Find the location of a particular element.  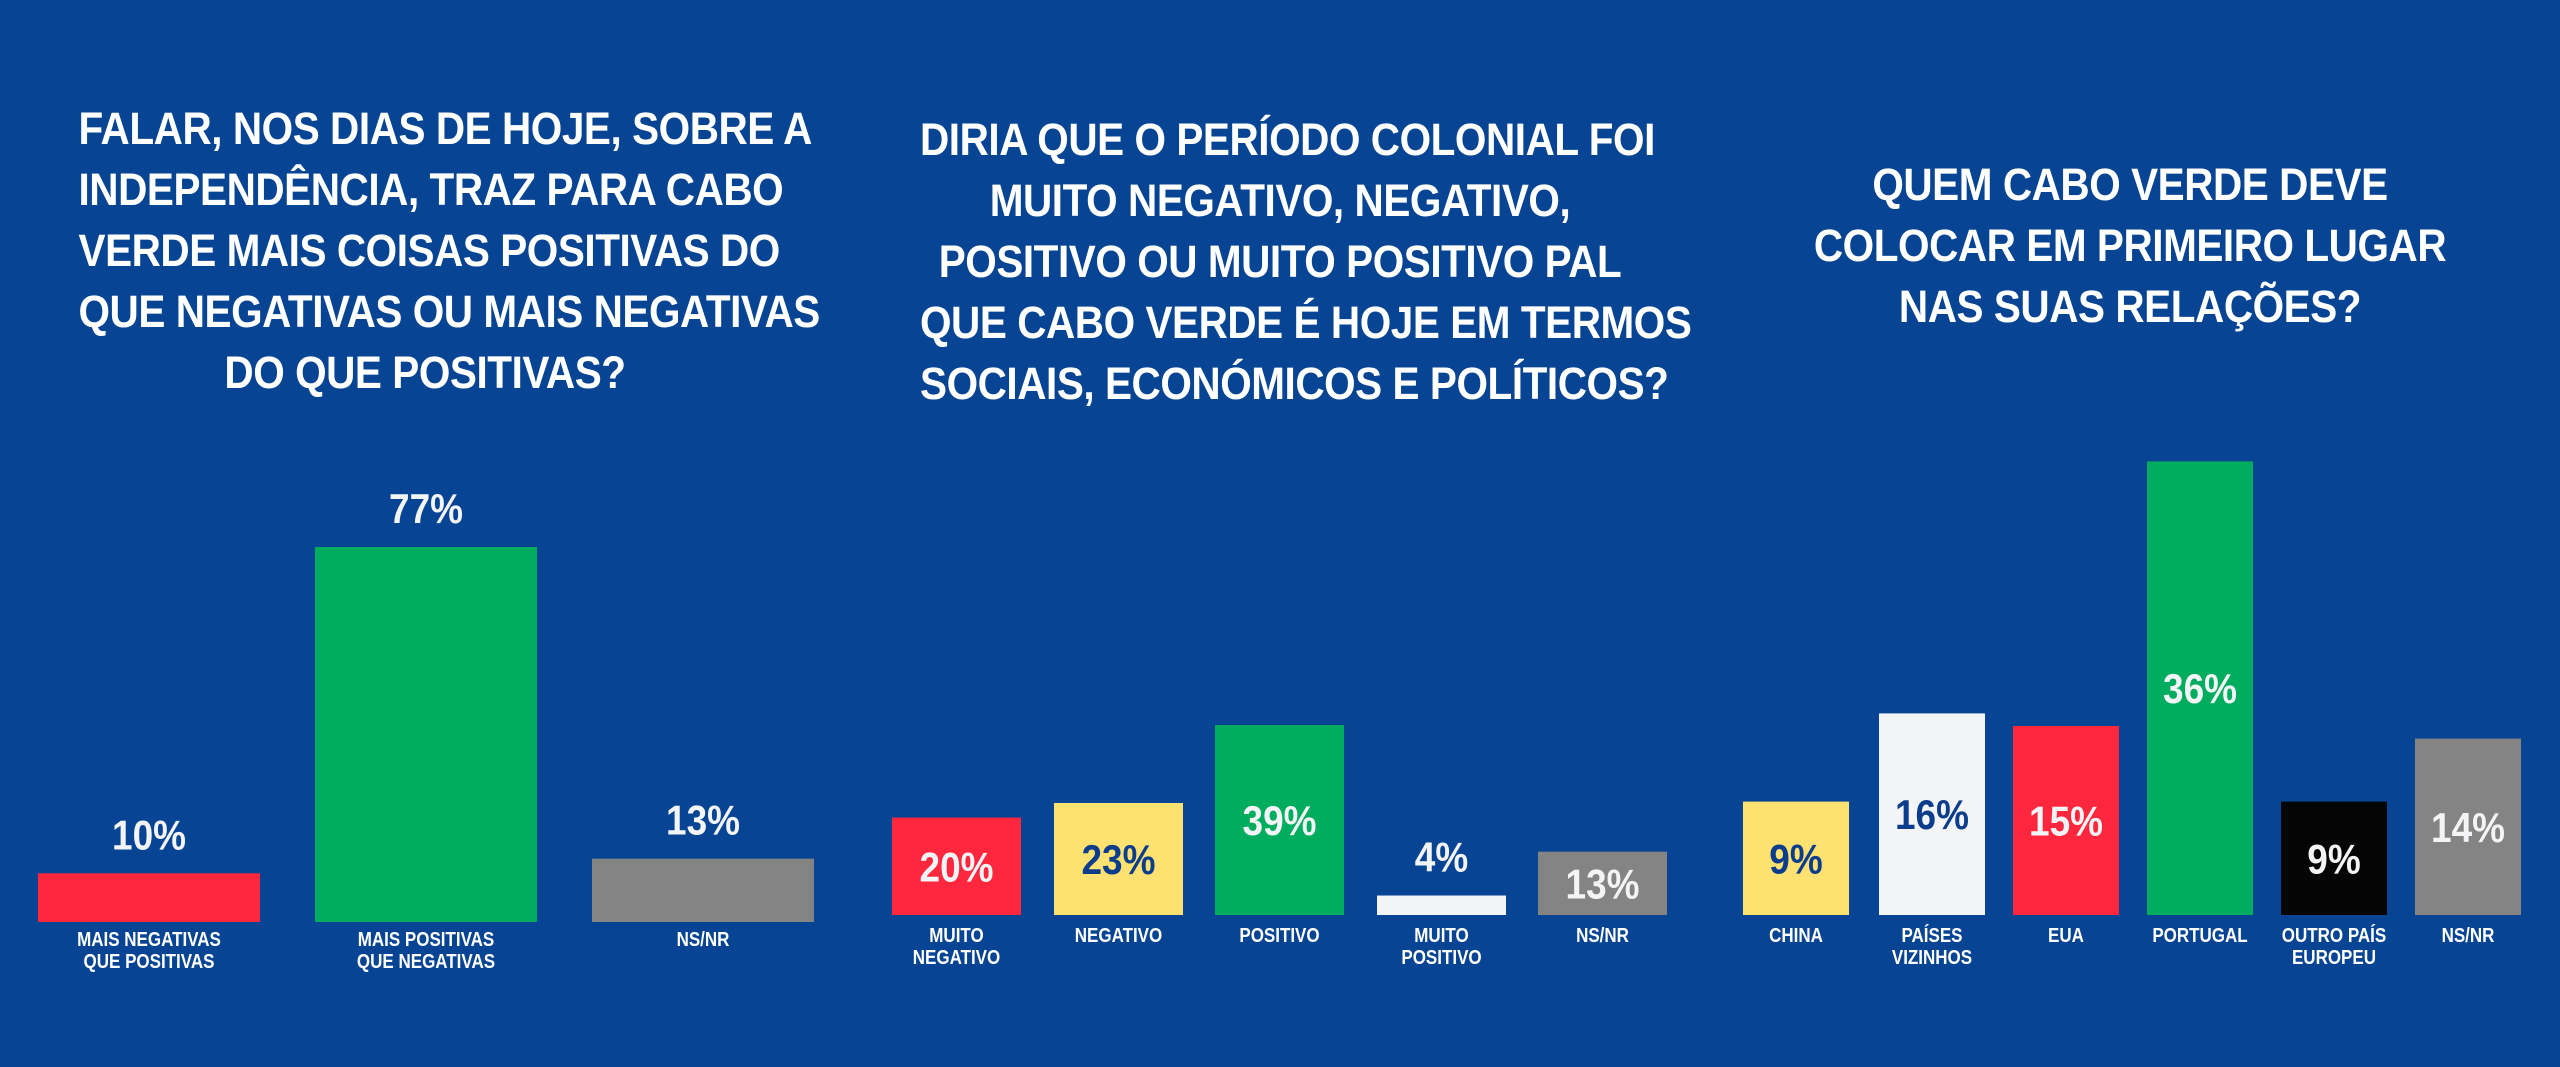

chart-1-title-line: QUE NEGATIVAS OU MAIS NEGATIVAS is located at coordinates (449, 311).